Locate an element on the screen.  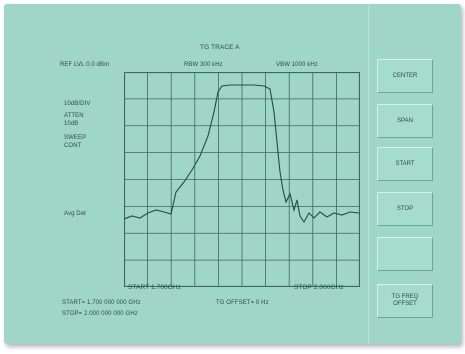
stop-softkey: STOP is located at coordinates (405, 209).